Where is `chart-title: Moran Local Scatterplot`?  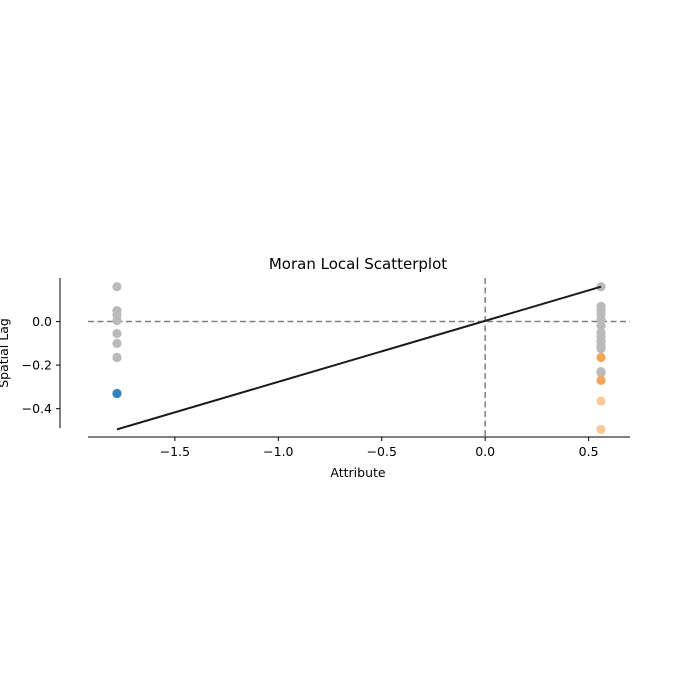 chart-title: Moran Local Scatterplot is located at coordinates (358, 264).